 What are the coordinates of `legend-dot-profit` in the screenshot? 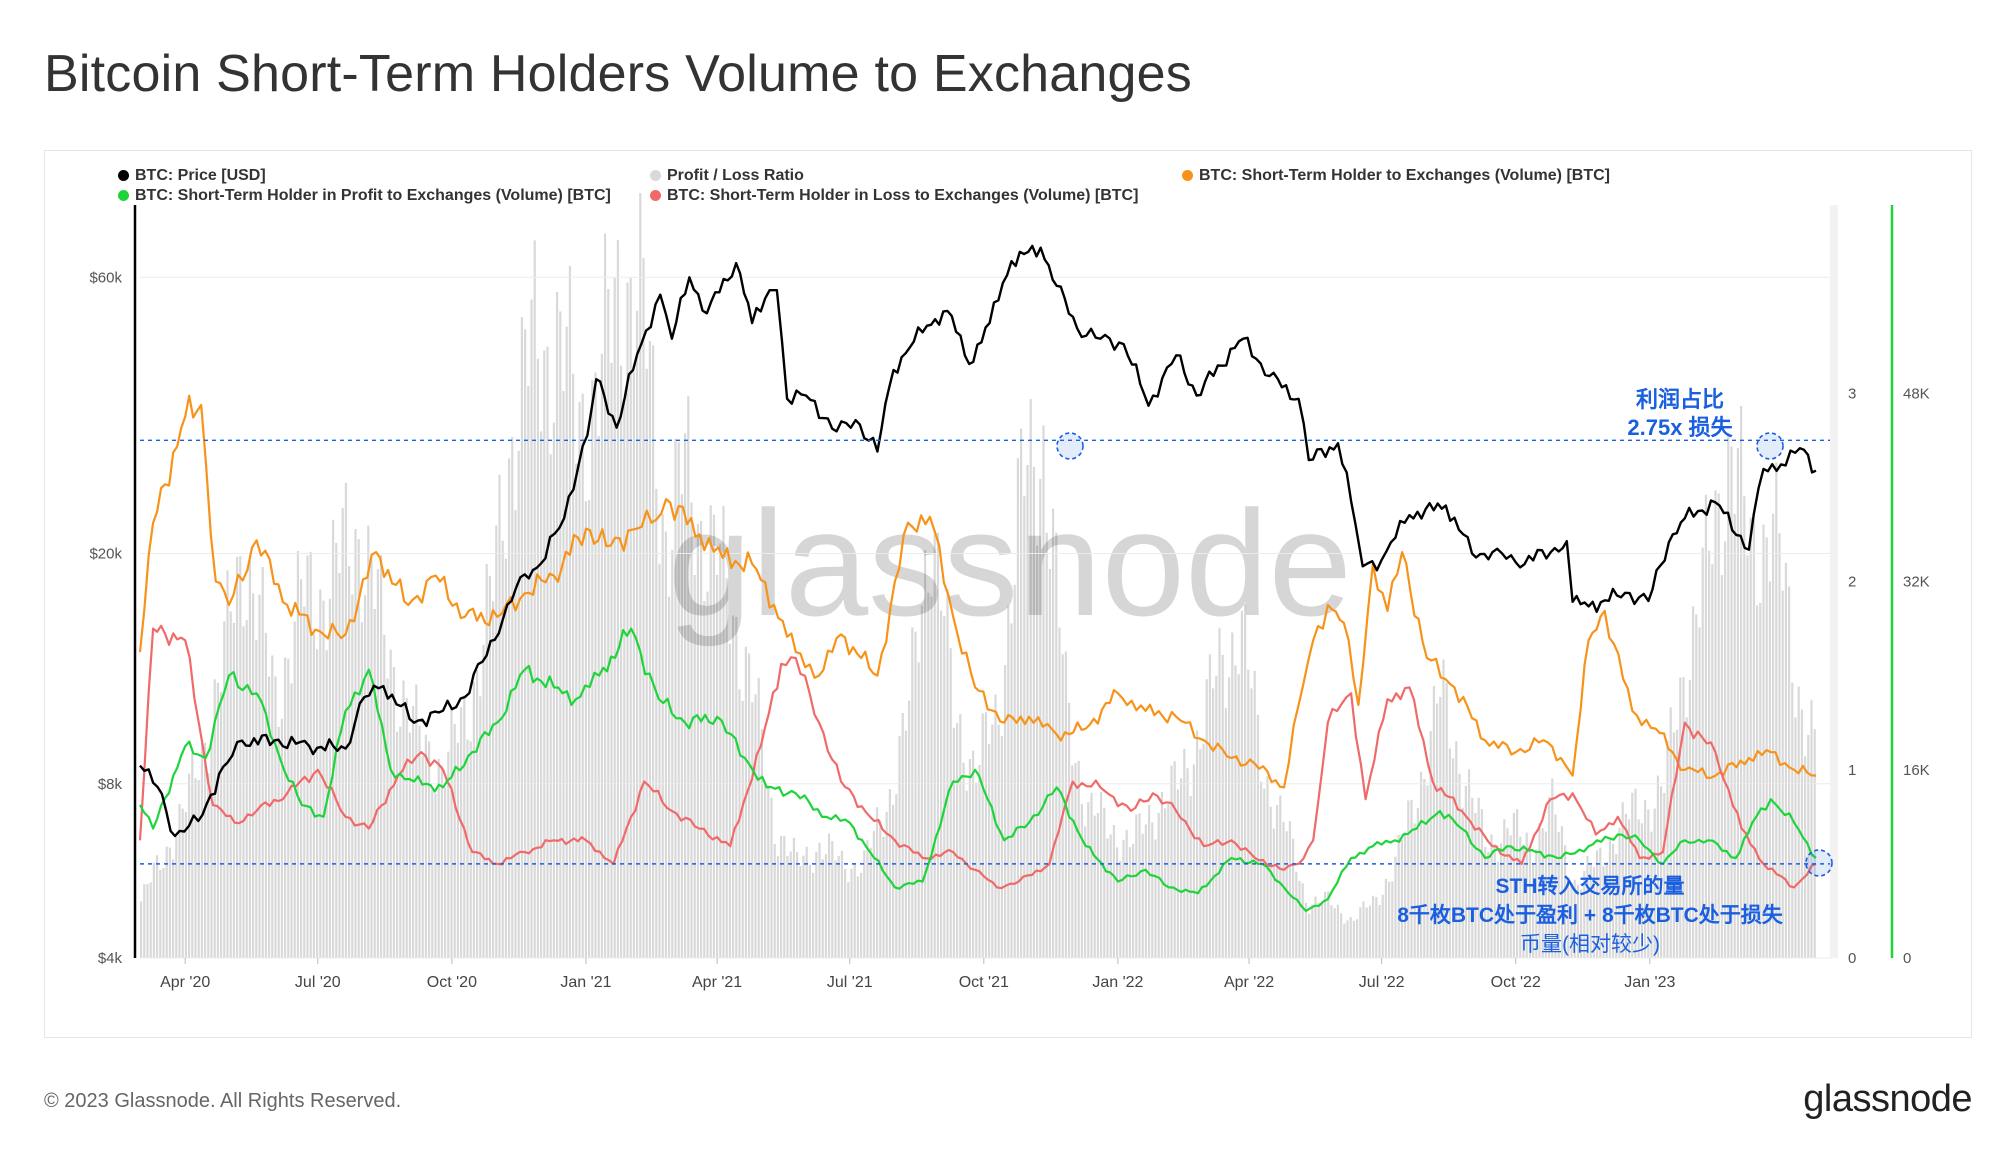 It's located at (123, 195).